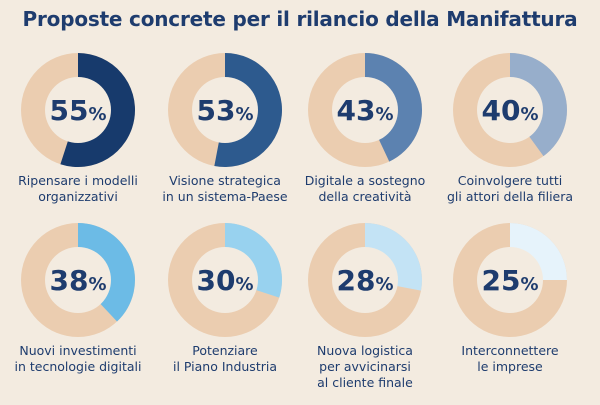 Image resolution: width=600 pixels, height=405 pixels. Describe the element at coordinates (224, 358) in the screenshot. I see `item-label: Potenziare il Piano Industria` at that location.